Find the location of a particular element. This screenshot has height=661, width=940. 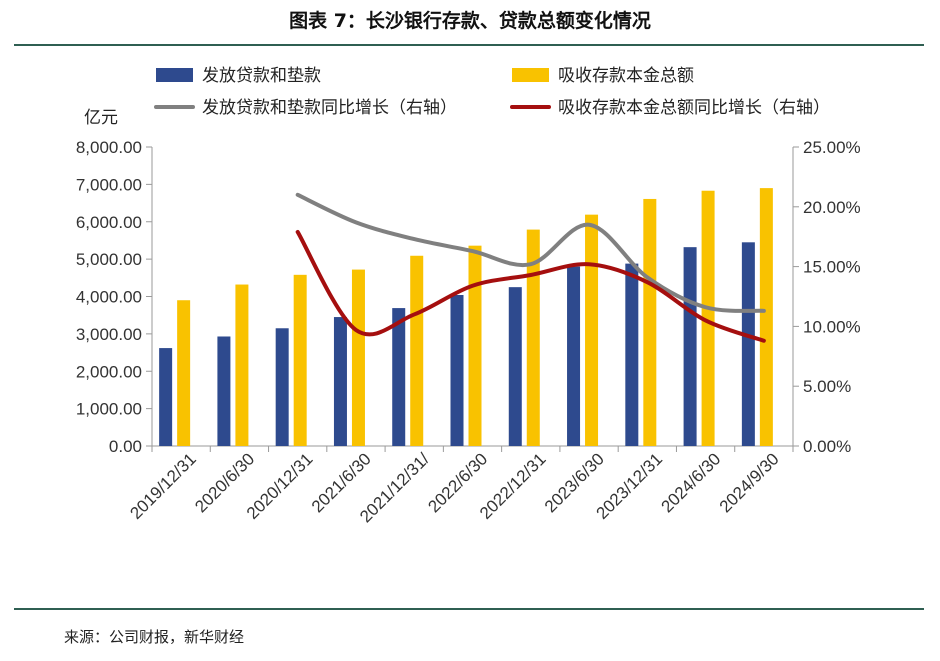

line-loan-growth is located at coordinates (530, 252).